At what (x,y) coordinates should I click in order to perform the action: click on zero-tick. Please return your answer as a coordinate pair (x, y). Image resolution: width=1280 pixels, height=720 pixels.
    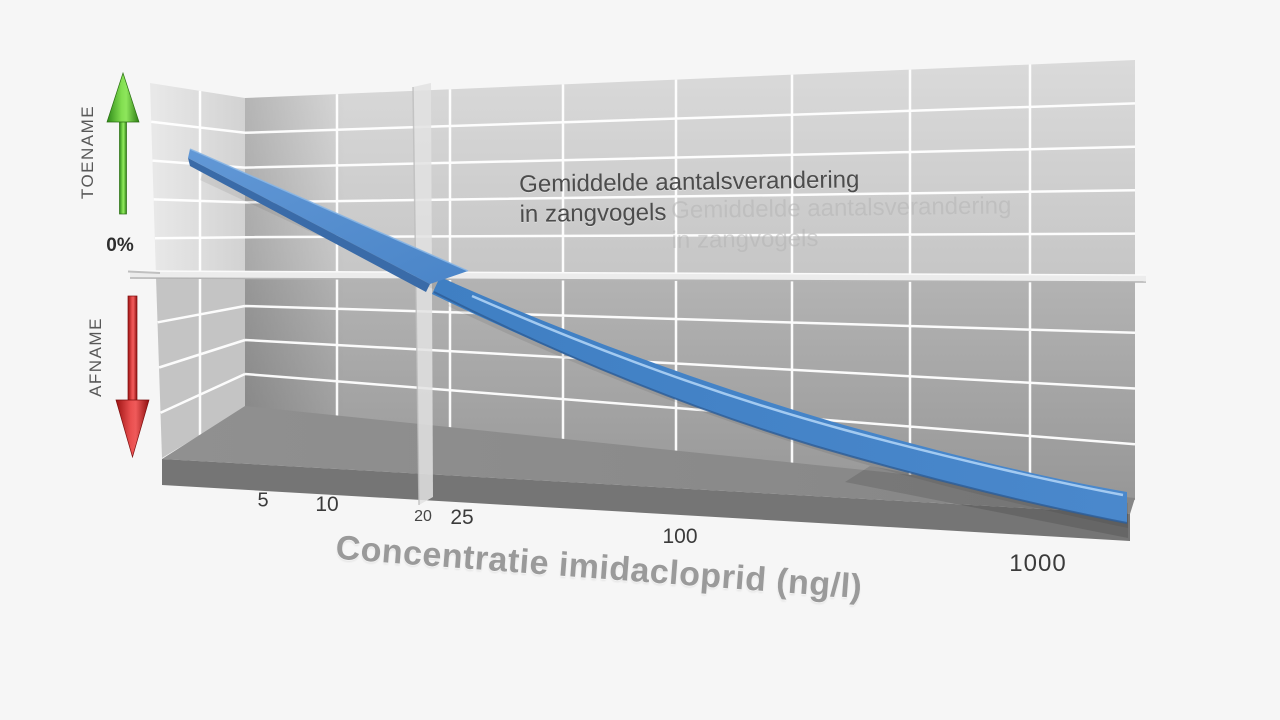
    Looking at the image, I should click on (144, 272).